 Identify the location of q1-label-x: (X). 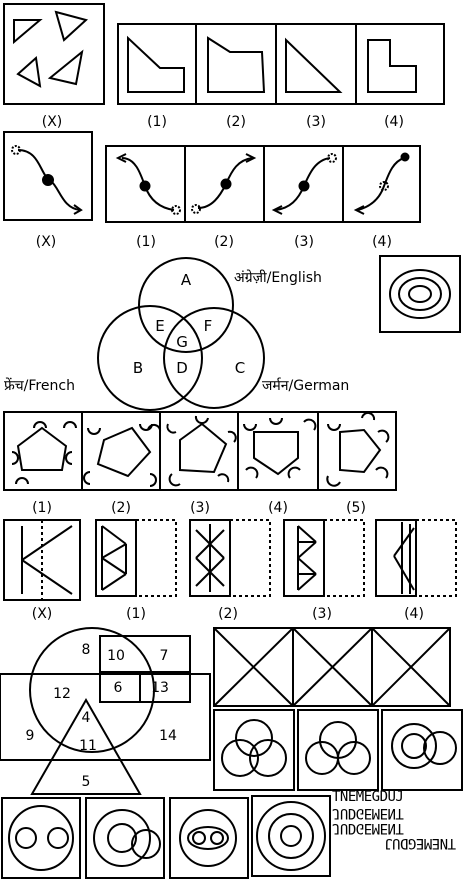
(52, 122).